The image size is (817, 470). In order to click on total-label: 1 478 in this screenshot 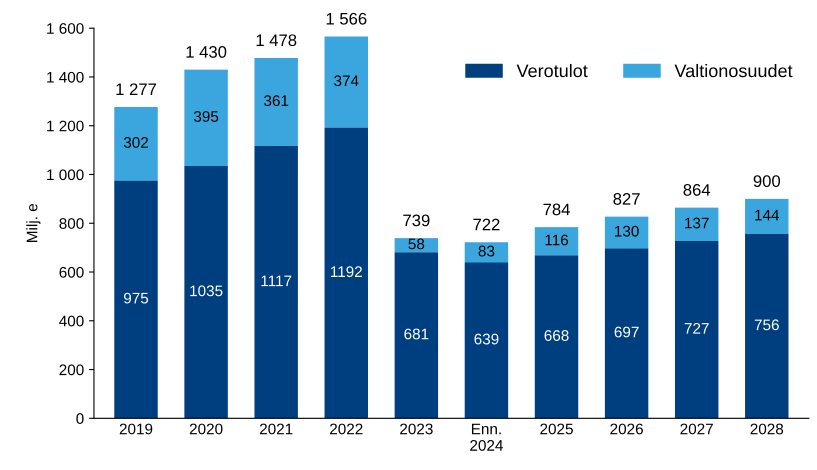, I will do `click(276, 40)`.